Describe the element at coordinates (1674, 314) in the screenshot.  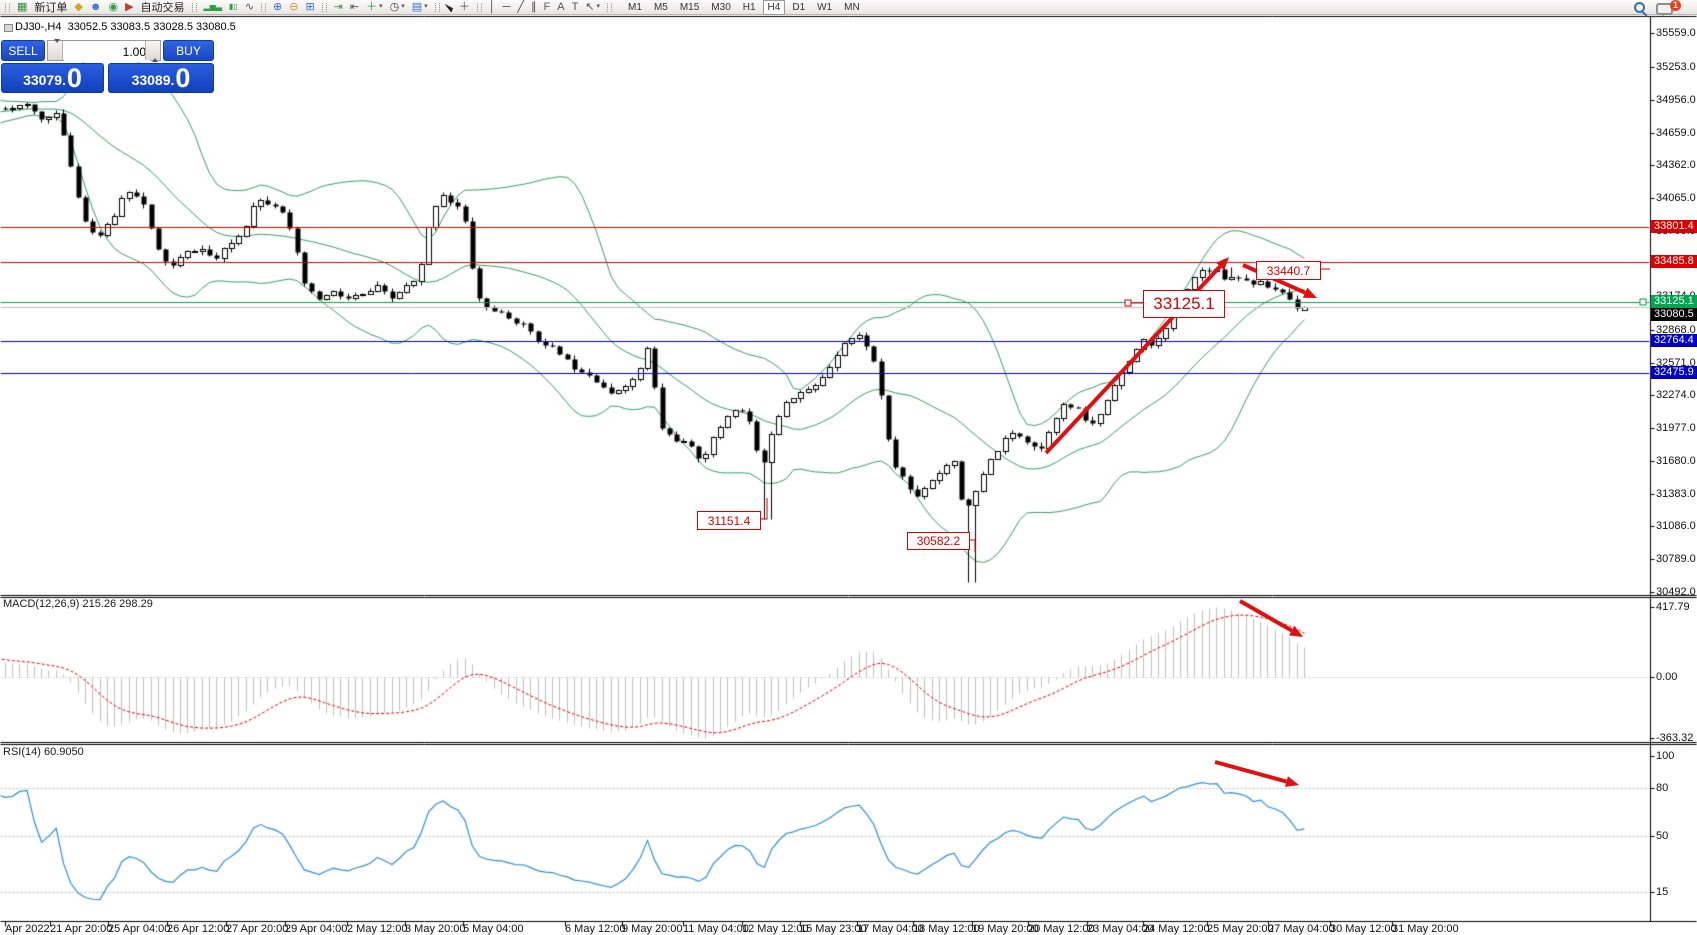
I see `current-price-label: 33080.5` at that location.